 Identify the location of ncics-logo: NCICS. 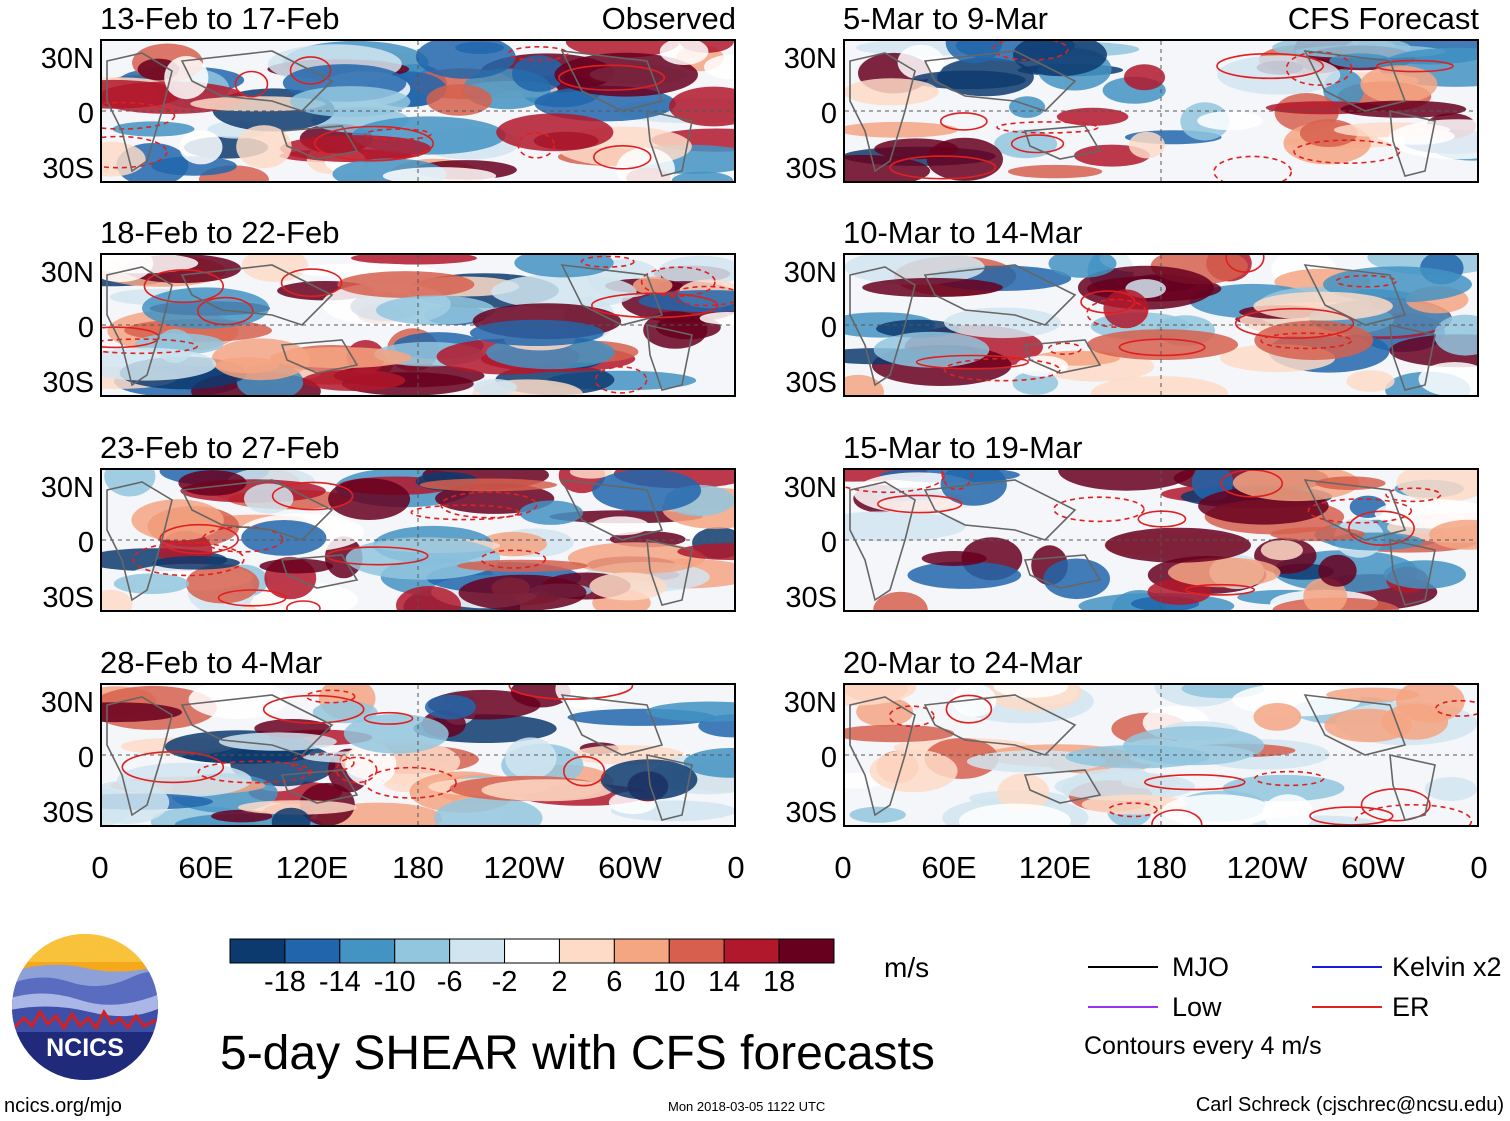
(85, 1007).